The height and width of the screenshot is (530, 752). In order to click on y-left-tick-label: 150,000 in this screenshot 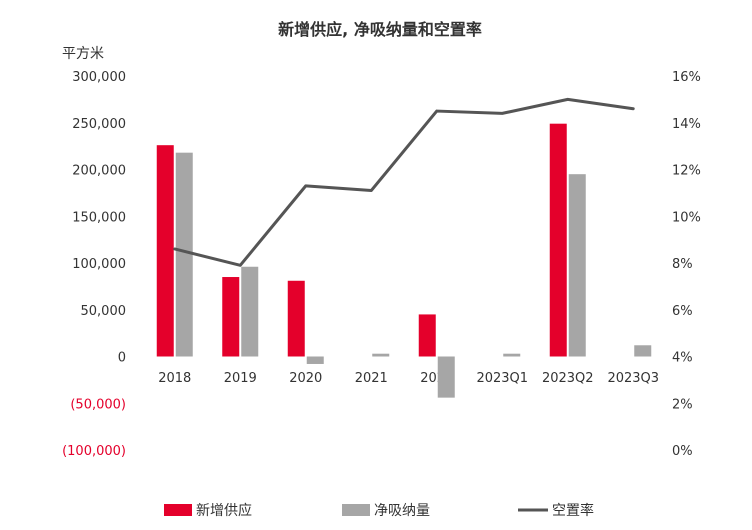, I will do `click(99, 217)`.